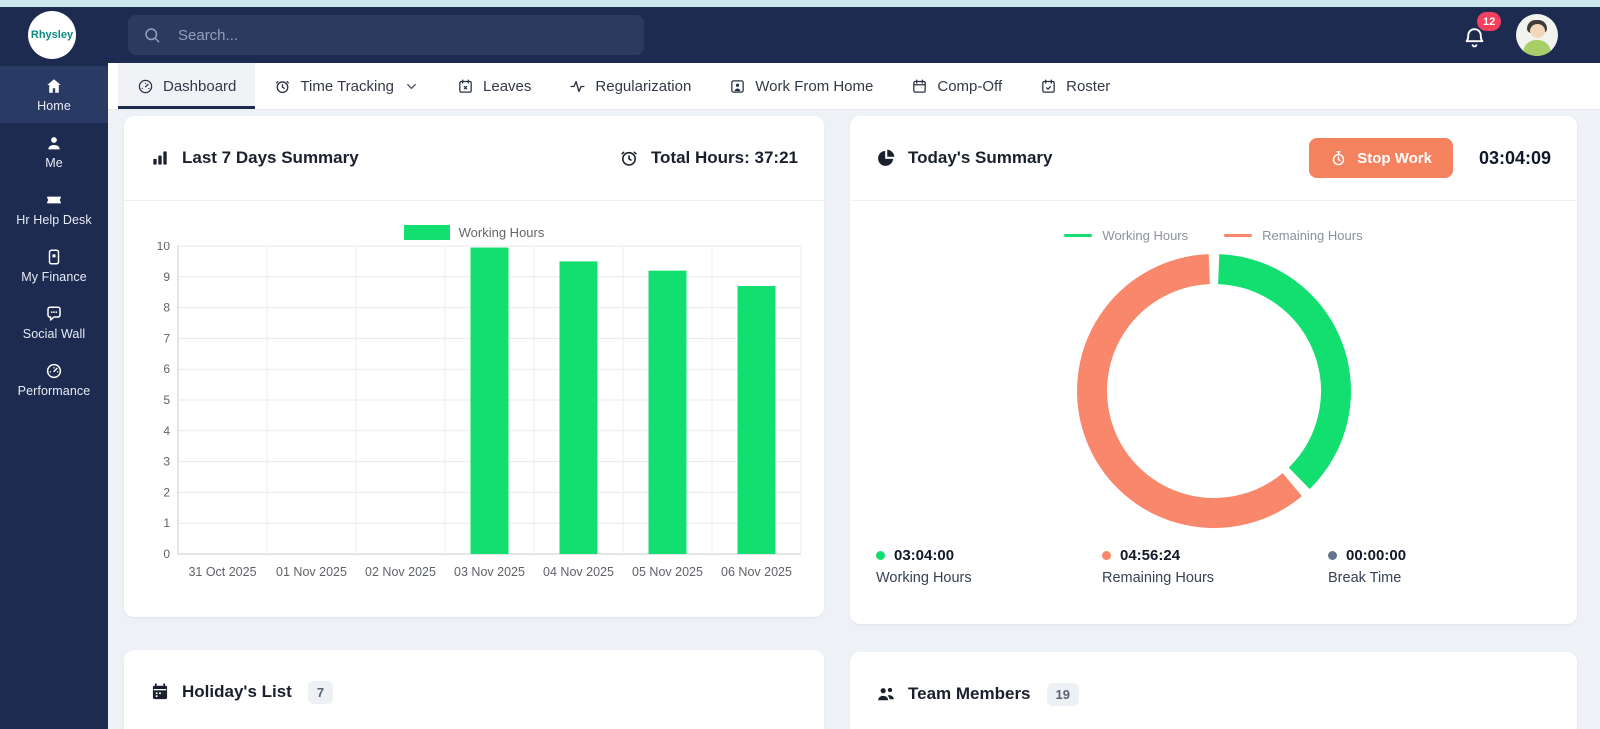  What do you see at coordinates (1537, 48) in the screenshot?
I see `avatar-body` at bounding box center [1537, 48].